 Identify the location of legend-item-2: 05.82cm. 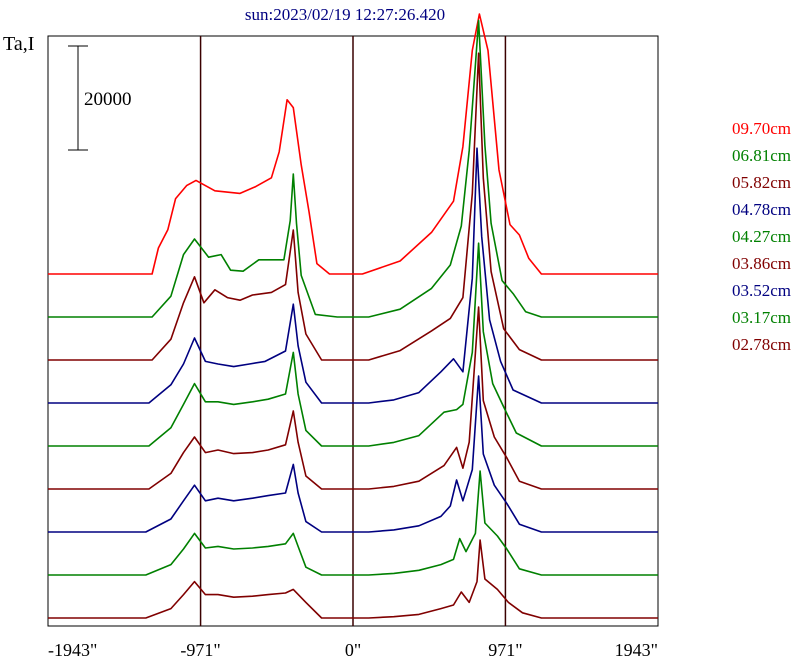
(761, 182).